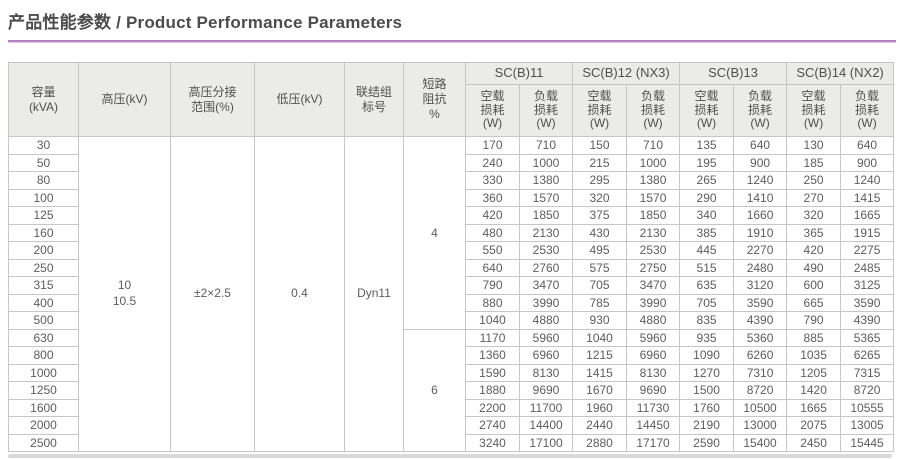  I want to click on capacity-cell: 160, so click(43, 232).